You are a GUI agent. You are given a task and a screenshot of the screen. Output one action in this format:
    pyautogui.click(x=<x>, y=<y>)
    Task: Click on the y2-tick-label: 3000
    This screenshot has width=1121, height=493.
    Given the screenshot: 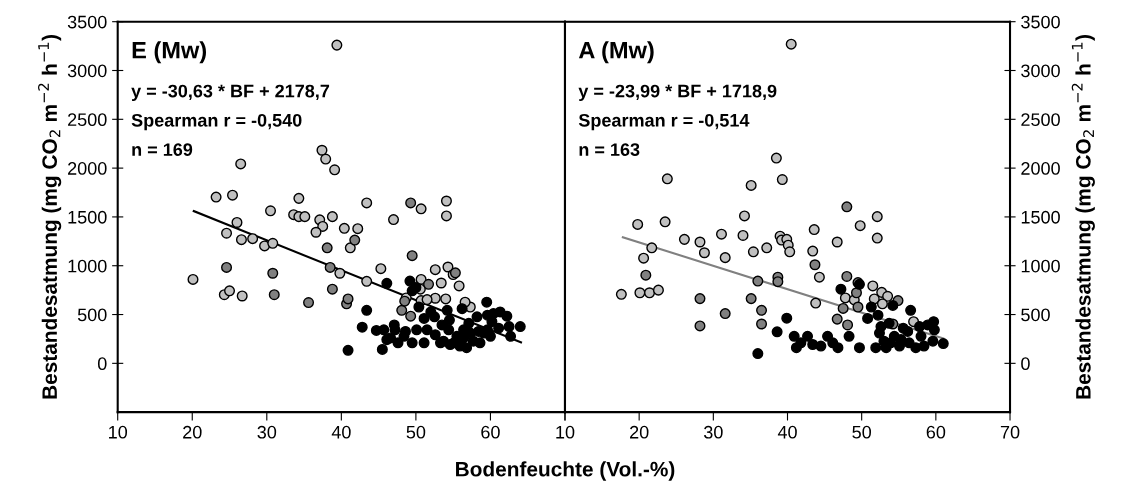 What is the action you would take?
    pyautogui.click(x=1040, y=71)
    